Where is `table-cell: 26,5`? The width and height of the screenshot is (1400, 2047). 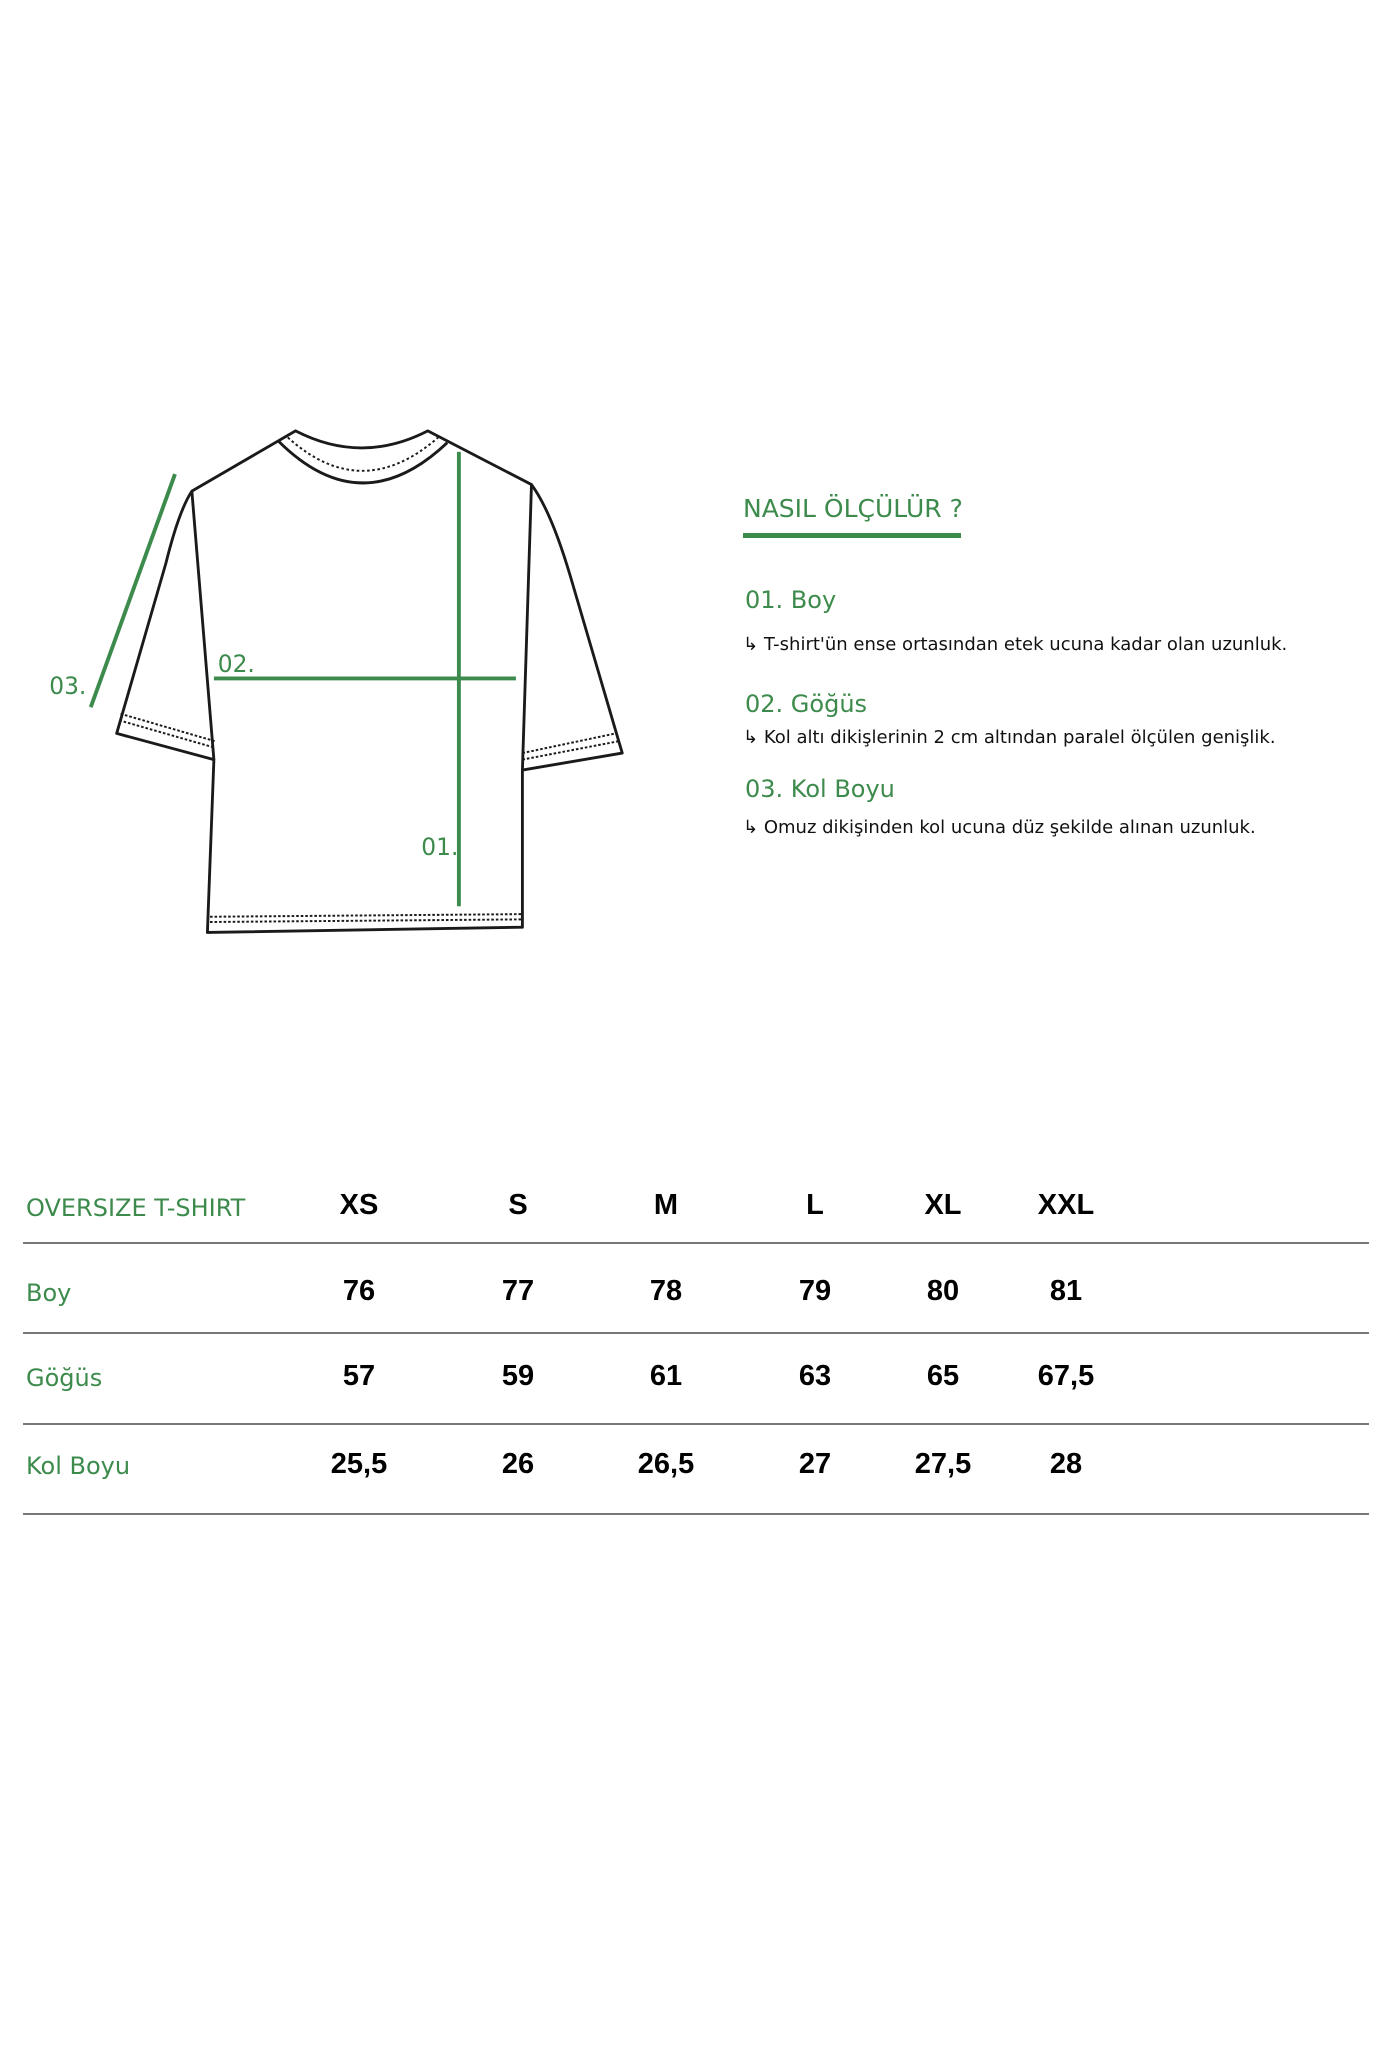
table-cell: 26,5 is located at coordinates (666, 1464).